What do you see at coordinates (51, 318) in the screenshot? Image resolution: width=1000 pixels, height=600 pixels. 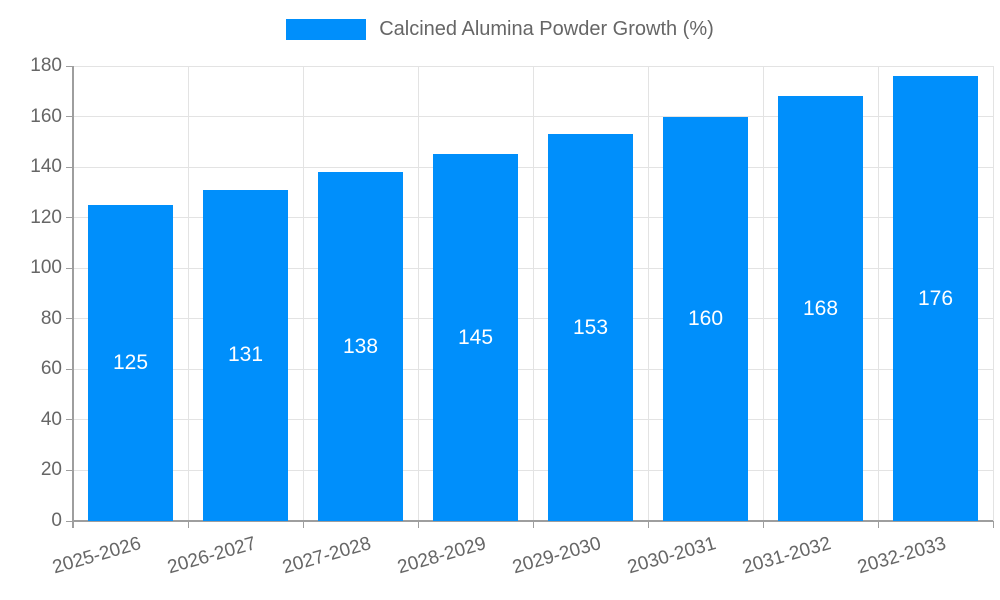 I see `y-tick-label: 80` at bounding box center [51, 318].